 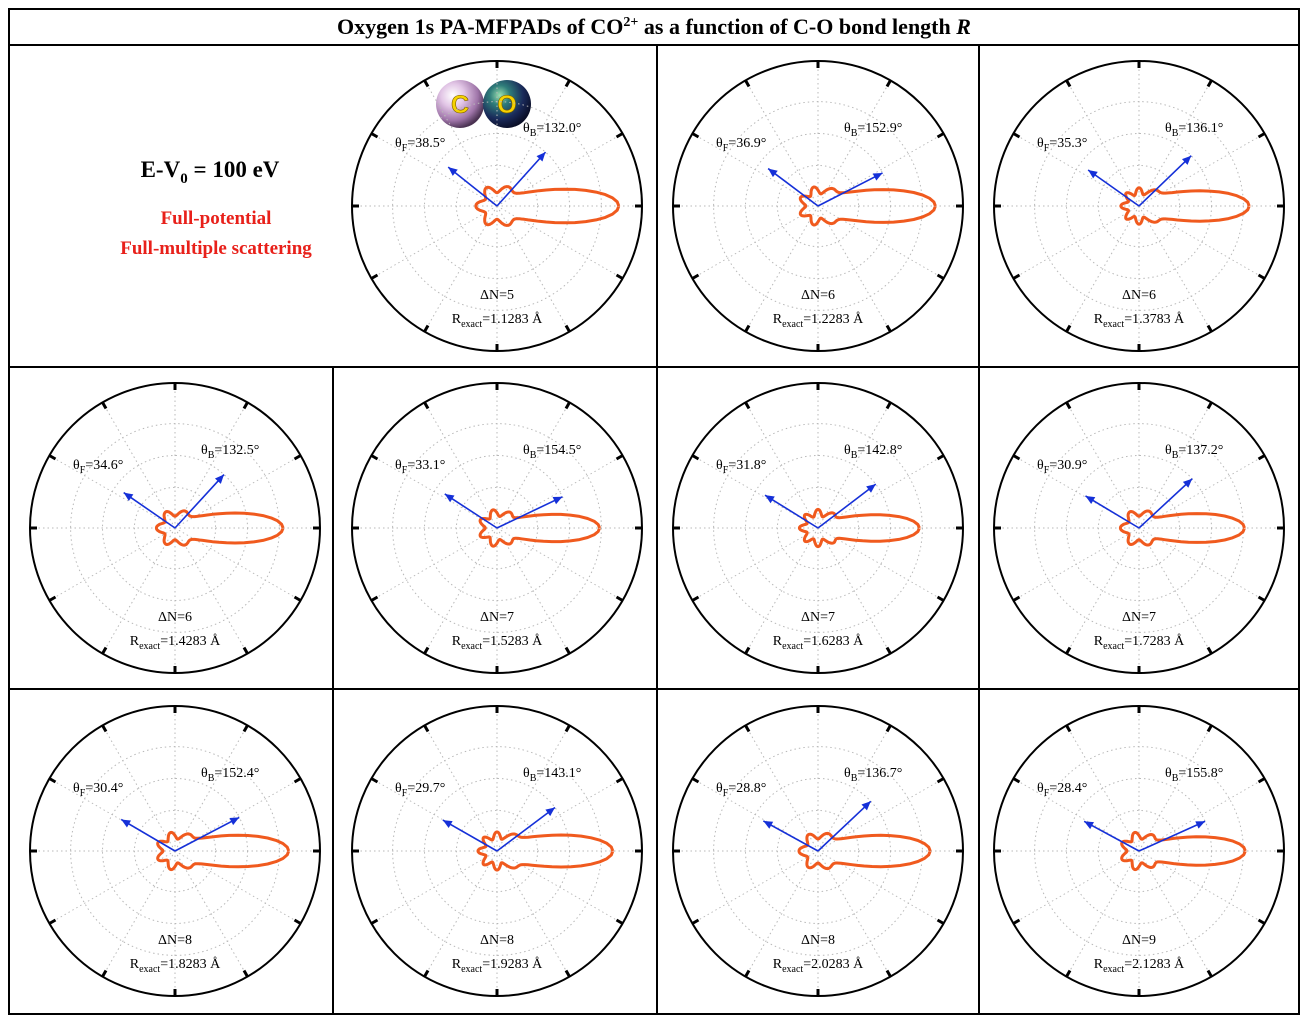 I want to click on theta-b-value: 132.0°, so click(x=562, y=128).